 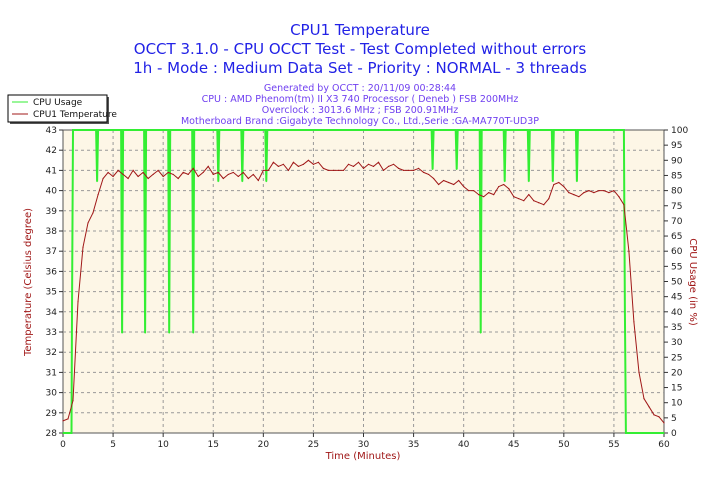 I want to click on x-tick-label: 5, so click(x=113, y=445).